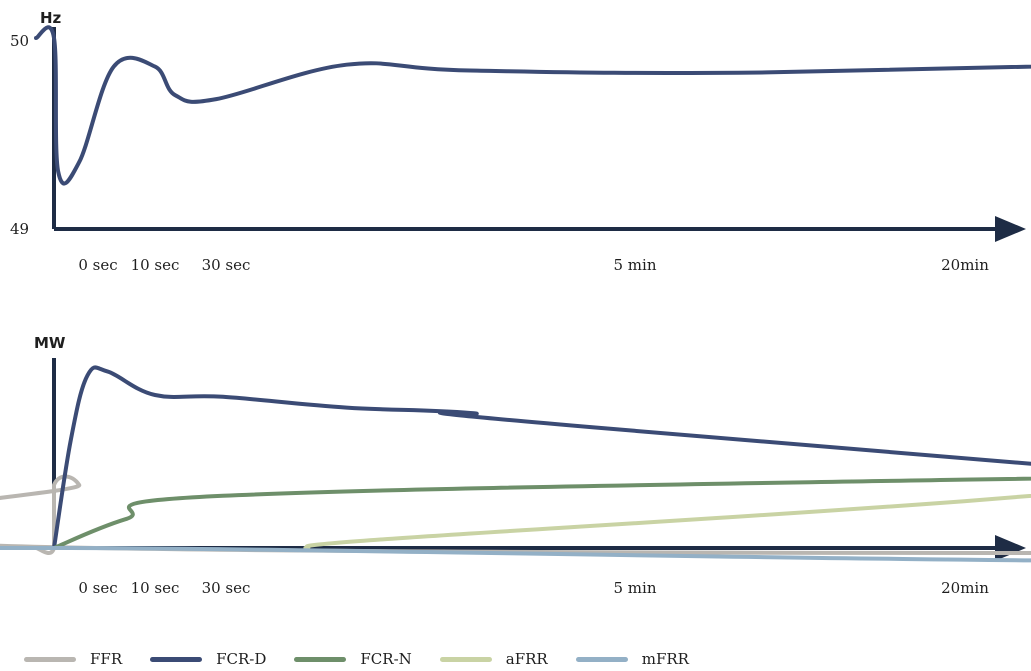  Describe the element at coordinates (493, 659) in the screenshot. I see `legend-item: aFRR` at that location.